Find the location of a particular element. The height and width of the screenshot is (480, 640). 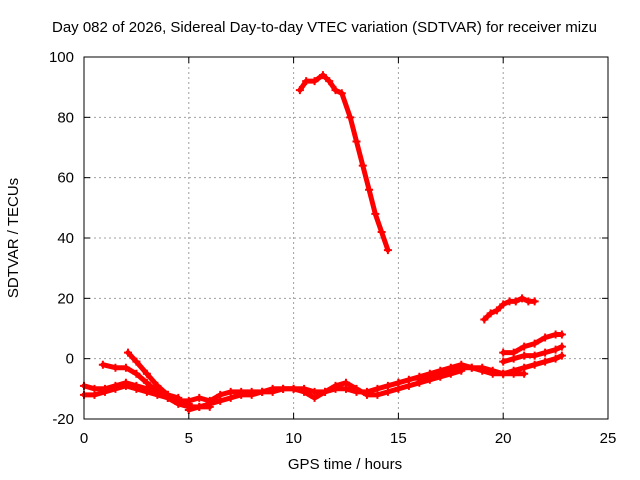

x-tick-label: 20 is located at coordinates (503, 438).